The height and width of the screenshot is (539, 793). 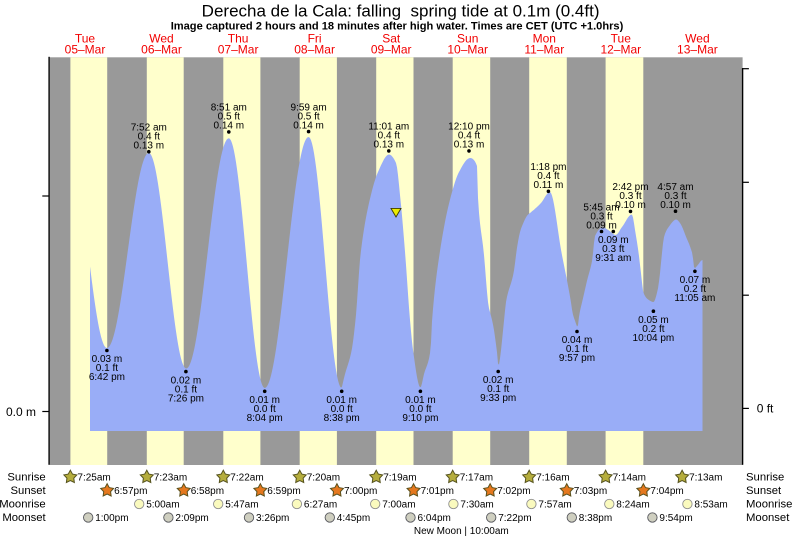 I want to click on svg-text: 7:22pm, so click(x=514, y=518).